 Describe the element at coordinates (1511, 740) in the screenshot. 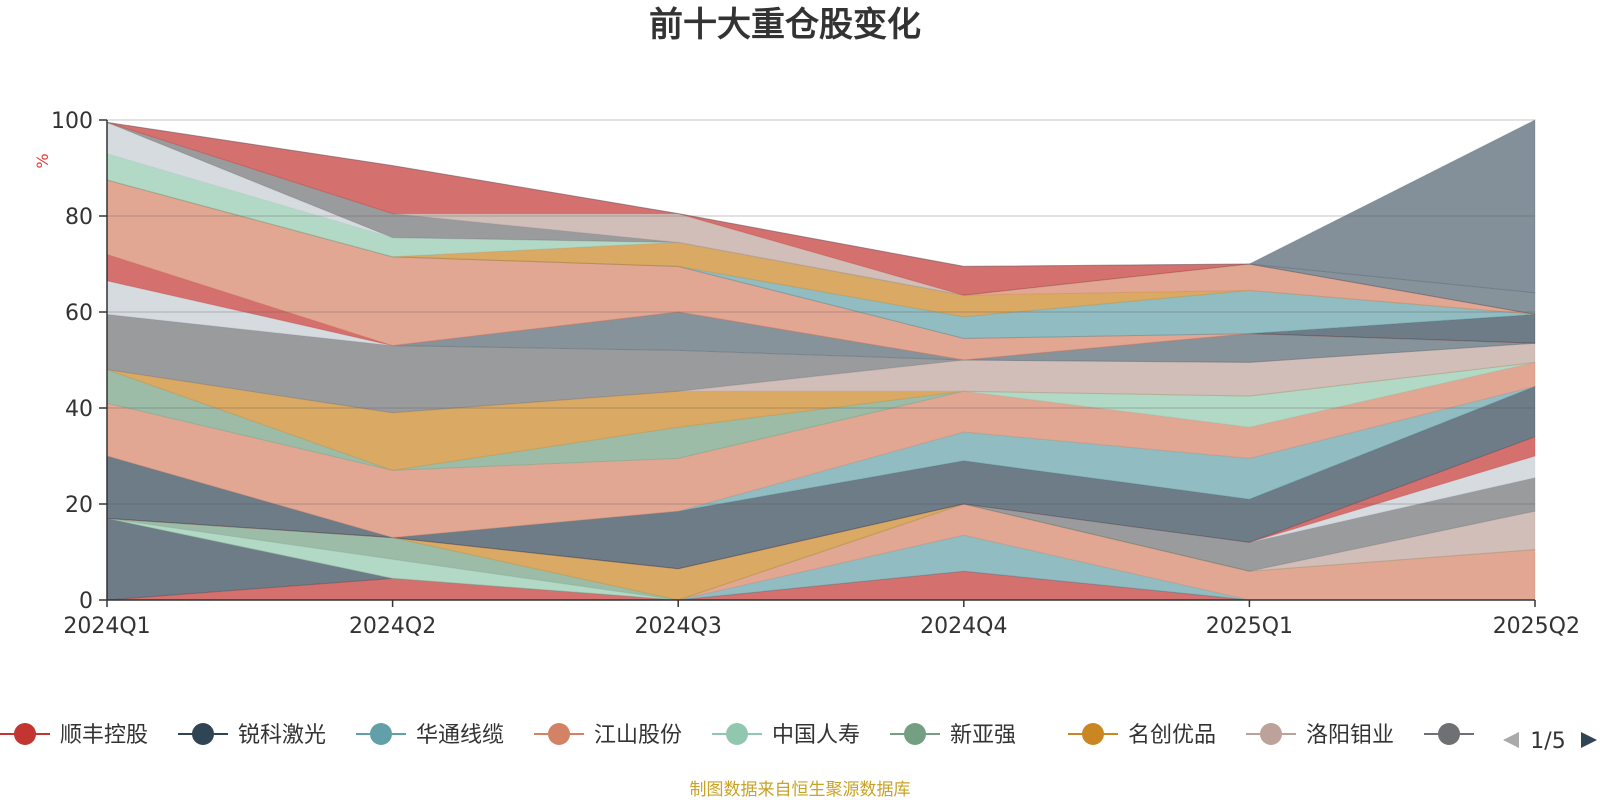

I see `legend-prev-icon` at that location.